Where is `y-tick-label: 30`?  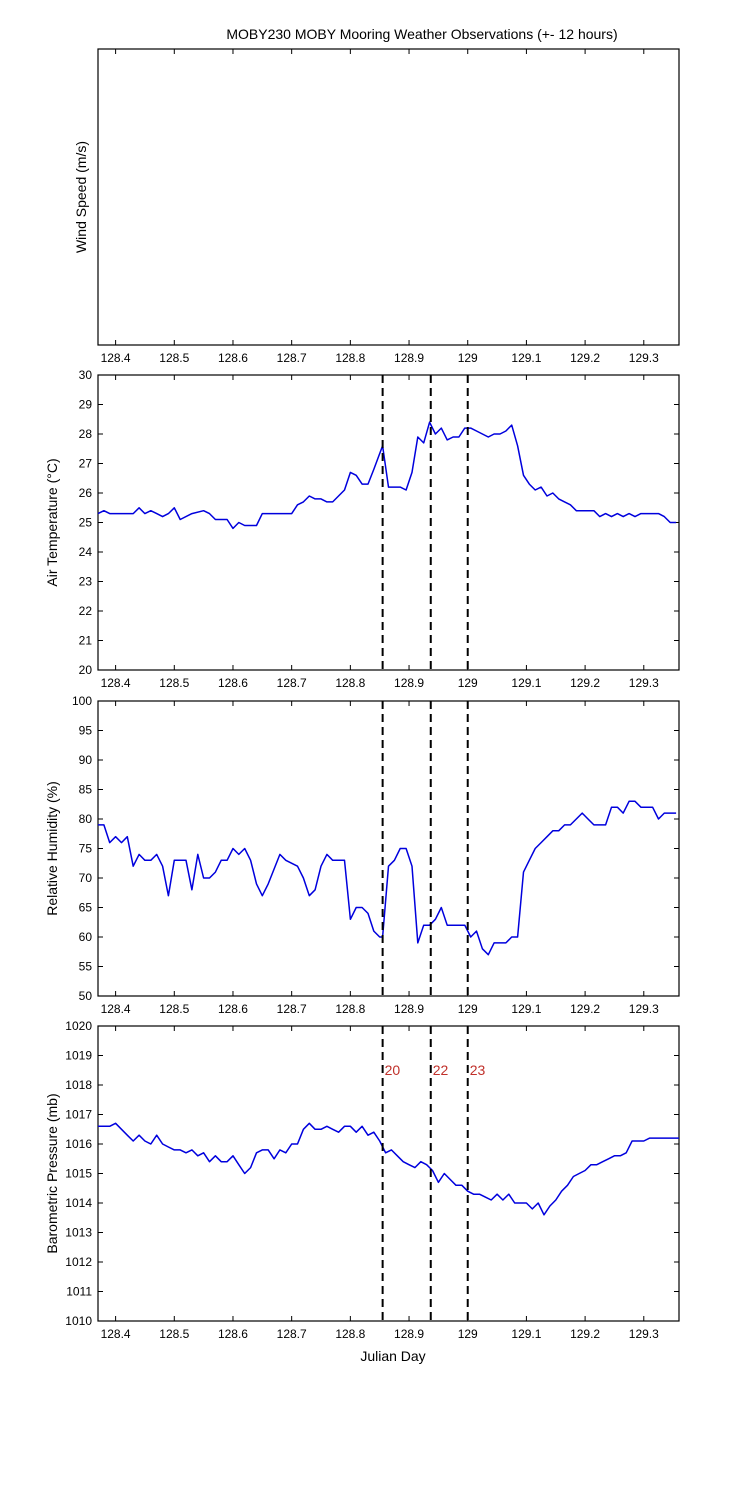
y-tick-label: 30 is located at coordinates (86, 375).